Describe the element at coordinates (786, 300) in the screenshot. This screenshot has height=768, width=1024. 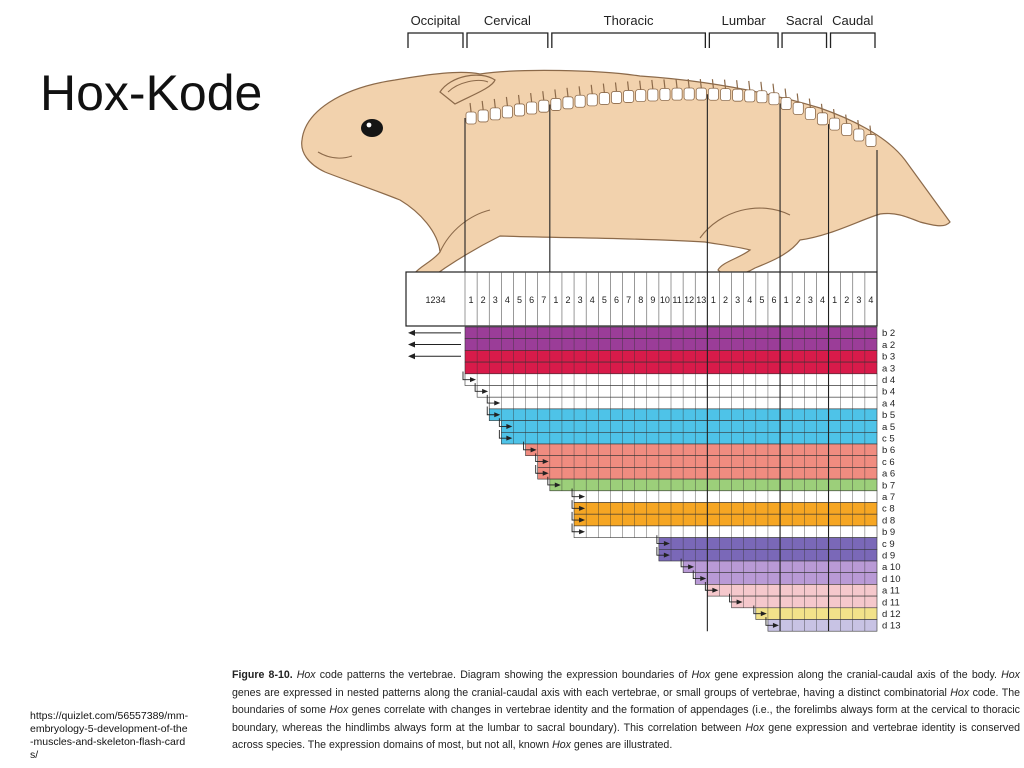
I see `vertebra-number: 1` at that location.